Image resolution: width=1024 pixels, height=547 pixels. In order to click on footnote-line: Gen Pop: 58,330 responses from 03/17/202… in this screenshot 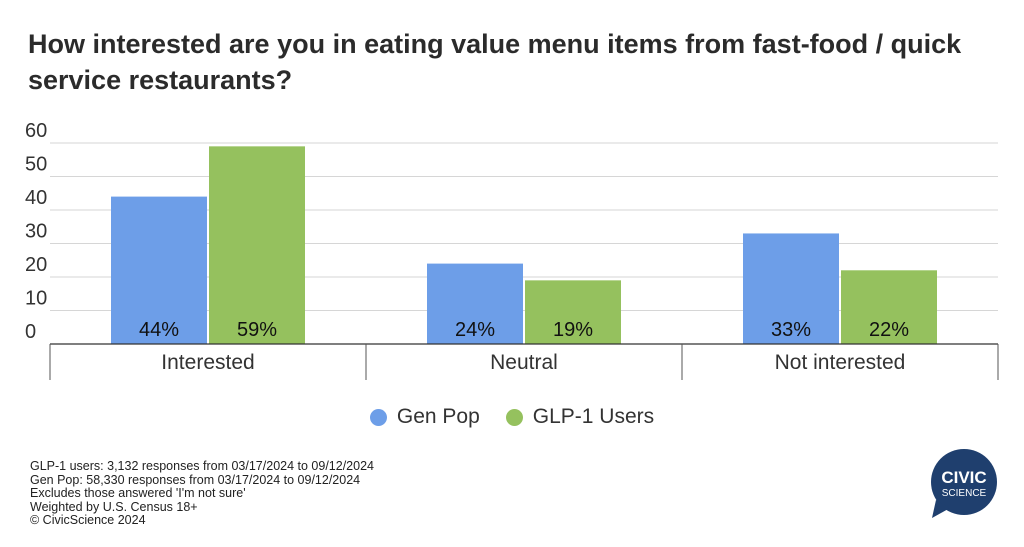, I will do `click(195, 479)`.